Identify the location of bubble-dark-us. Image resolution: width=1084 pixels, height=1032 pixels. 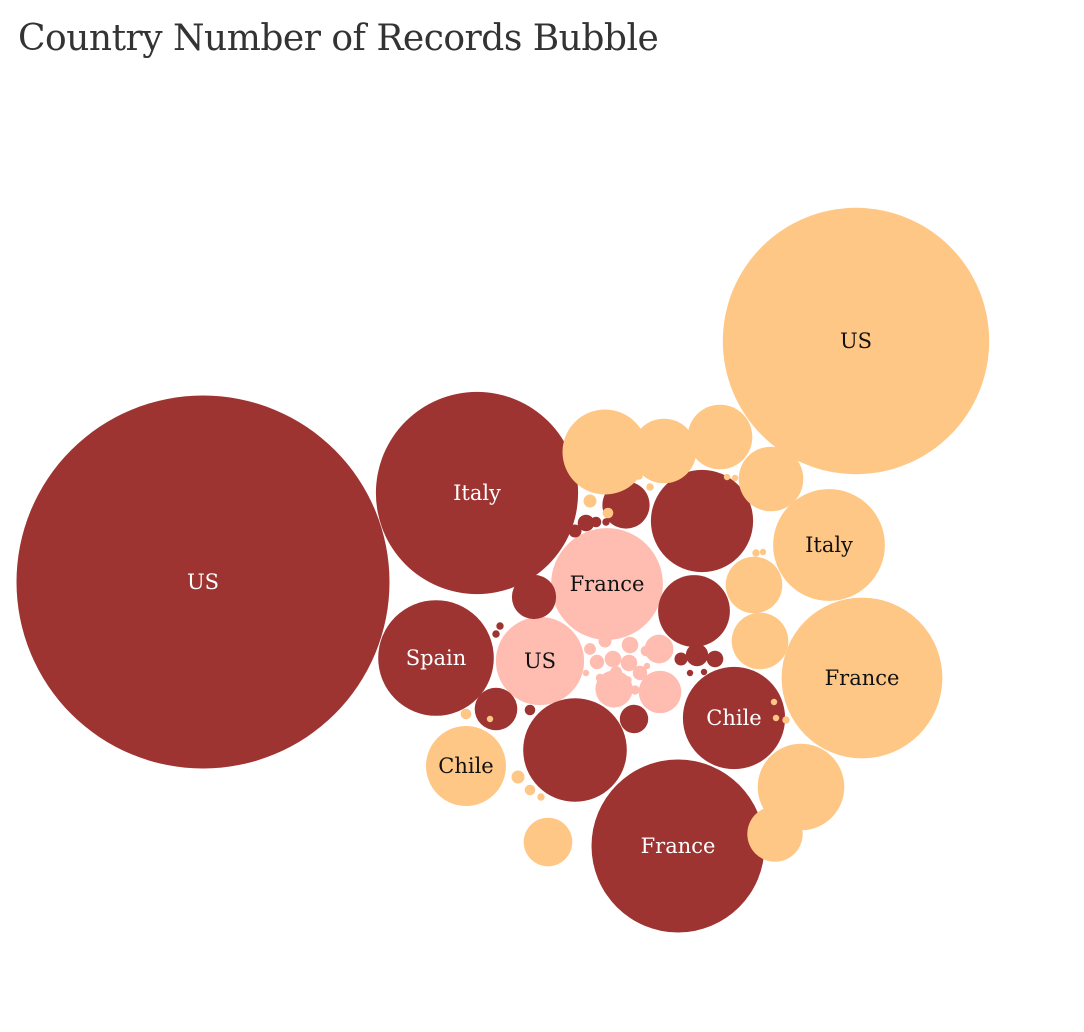
(203, 582).